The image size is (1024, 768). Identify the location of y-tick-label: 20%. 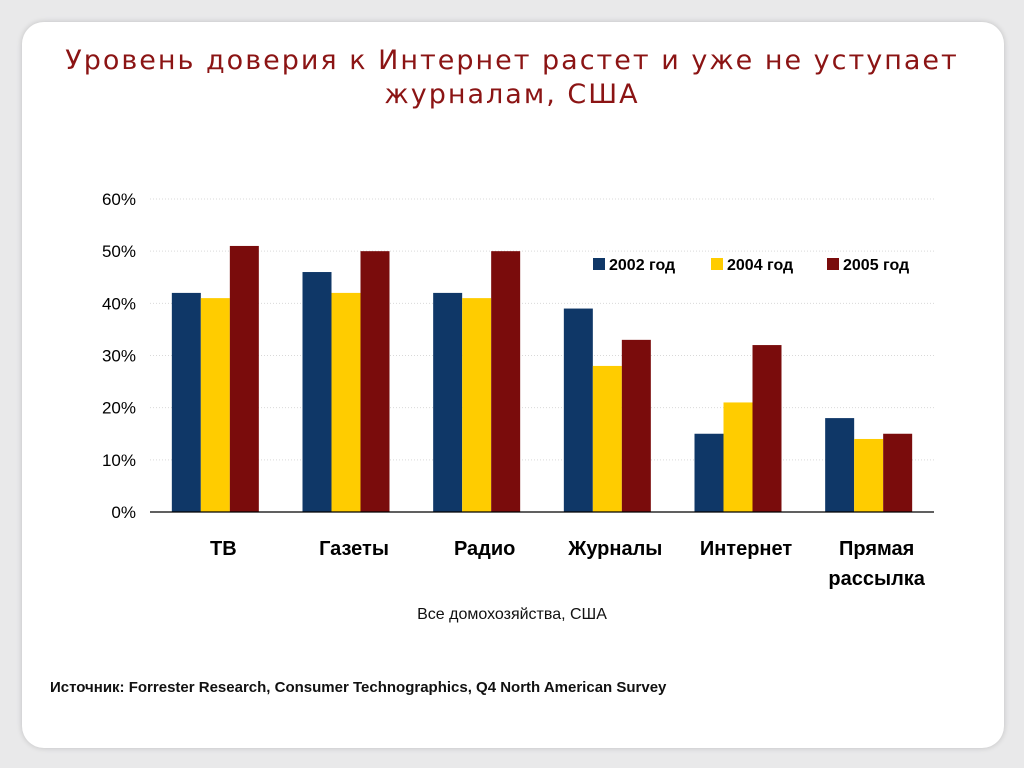
(119, 408).